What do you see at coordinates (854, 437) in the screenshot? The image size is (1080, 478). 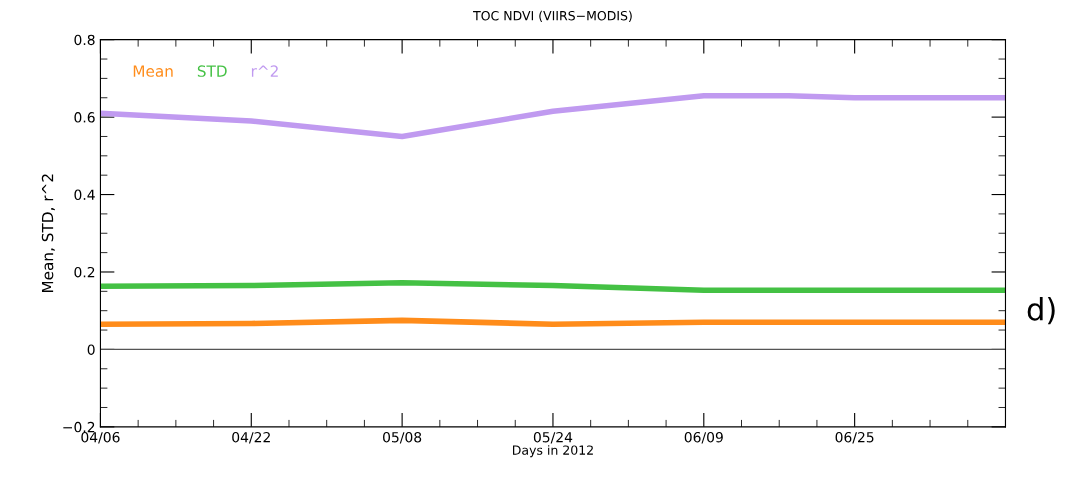 I see `x-tick-label: 06/25` at bounding box center [854, 437].